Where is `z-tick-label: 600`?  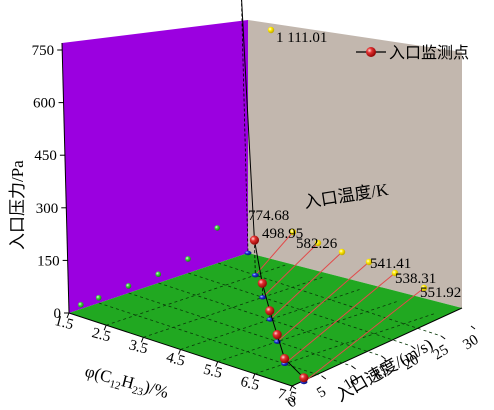
z-tick-label: 600 is located at coordinates (44, 104).